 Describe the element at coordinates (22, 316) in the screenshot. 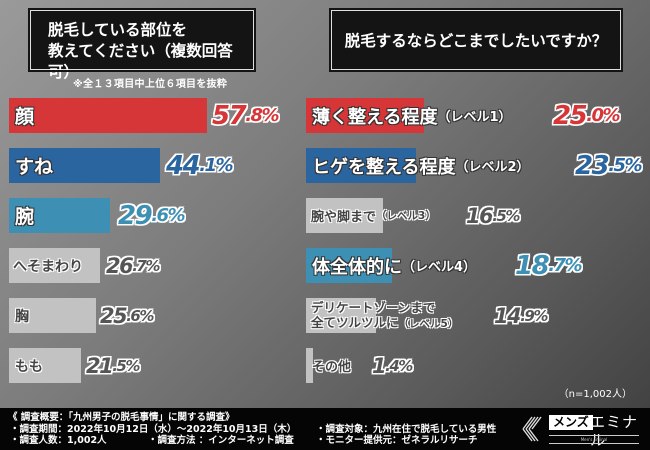

I see `bar-label-chest: 胸` at that location.